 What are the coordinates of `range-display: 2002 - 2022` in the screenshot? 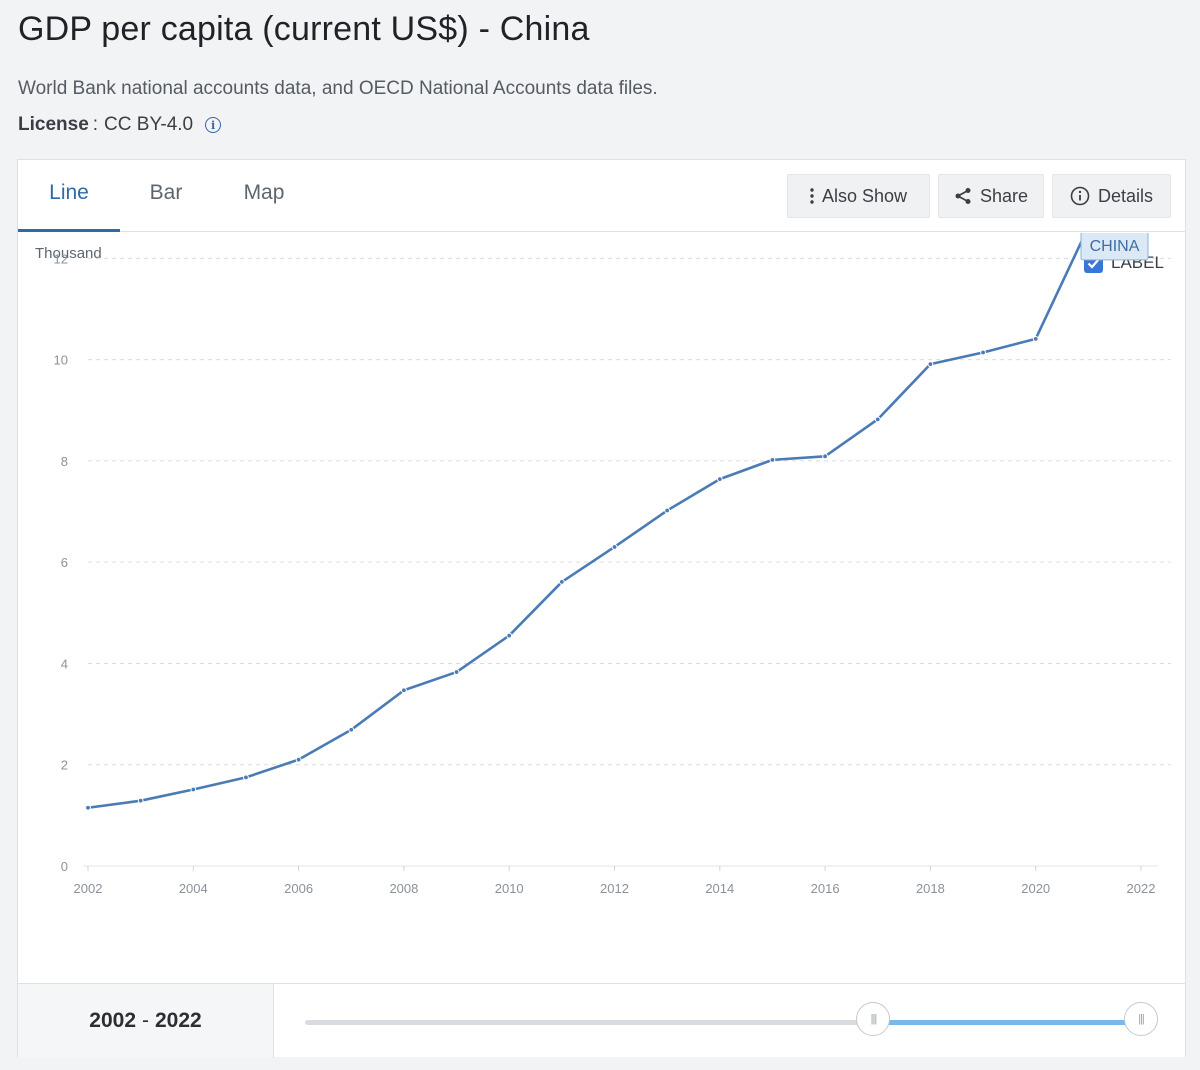 It's located at (146, 1021).